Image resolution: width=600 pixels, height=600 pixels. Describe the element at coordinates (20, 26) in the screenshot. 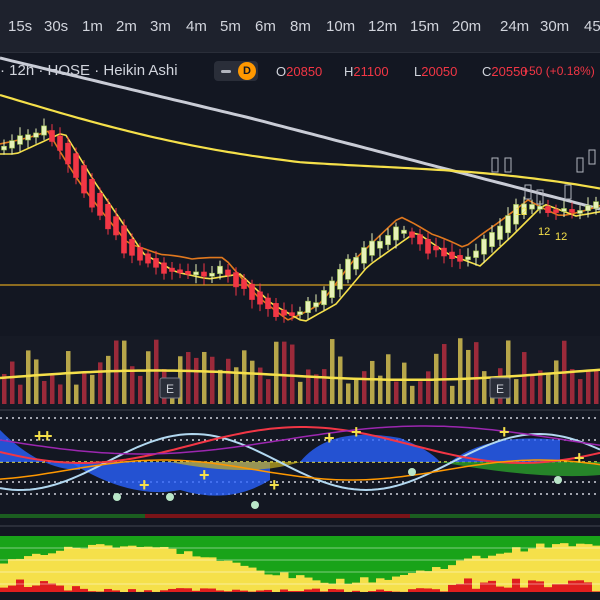

I see `timeframe-15s: 15s` at that location.